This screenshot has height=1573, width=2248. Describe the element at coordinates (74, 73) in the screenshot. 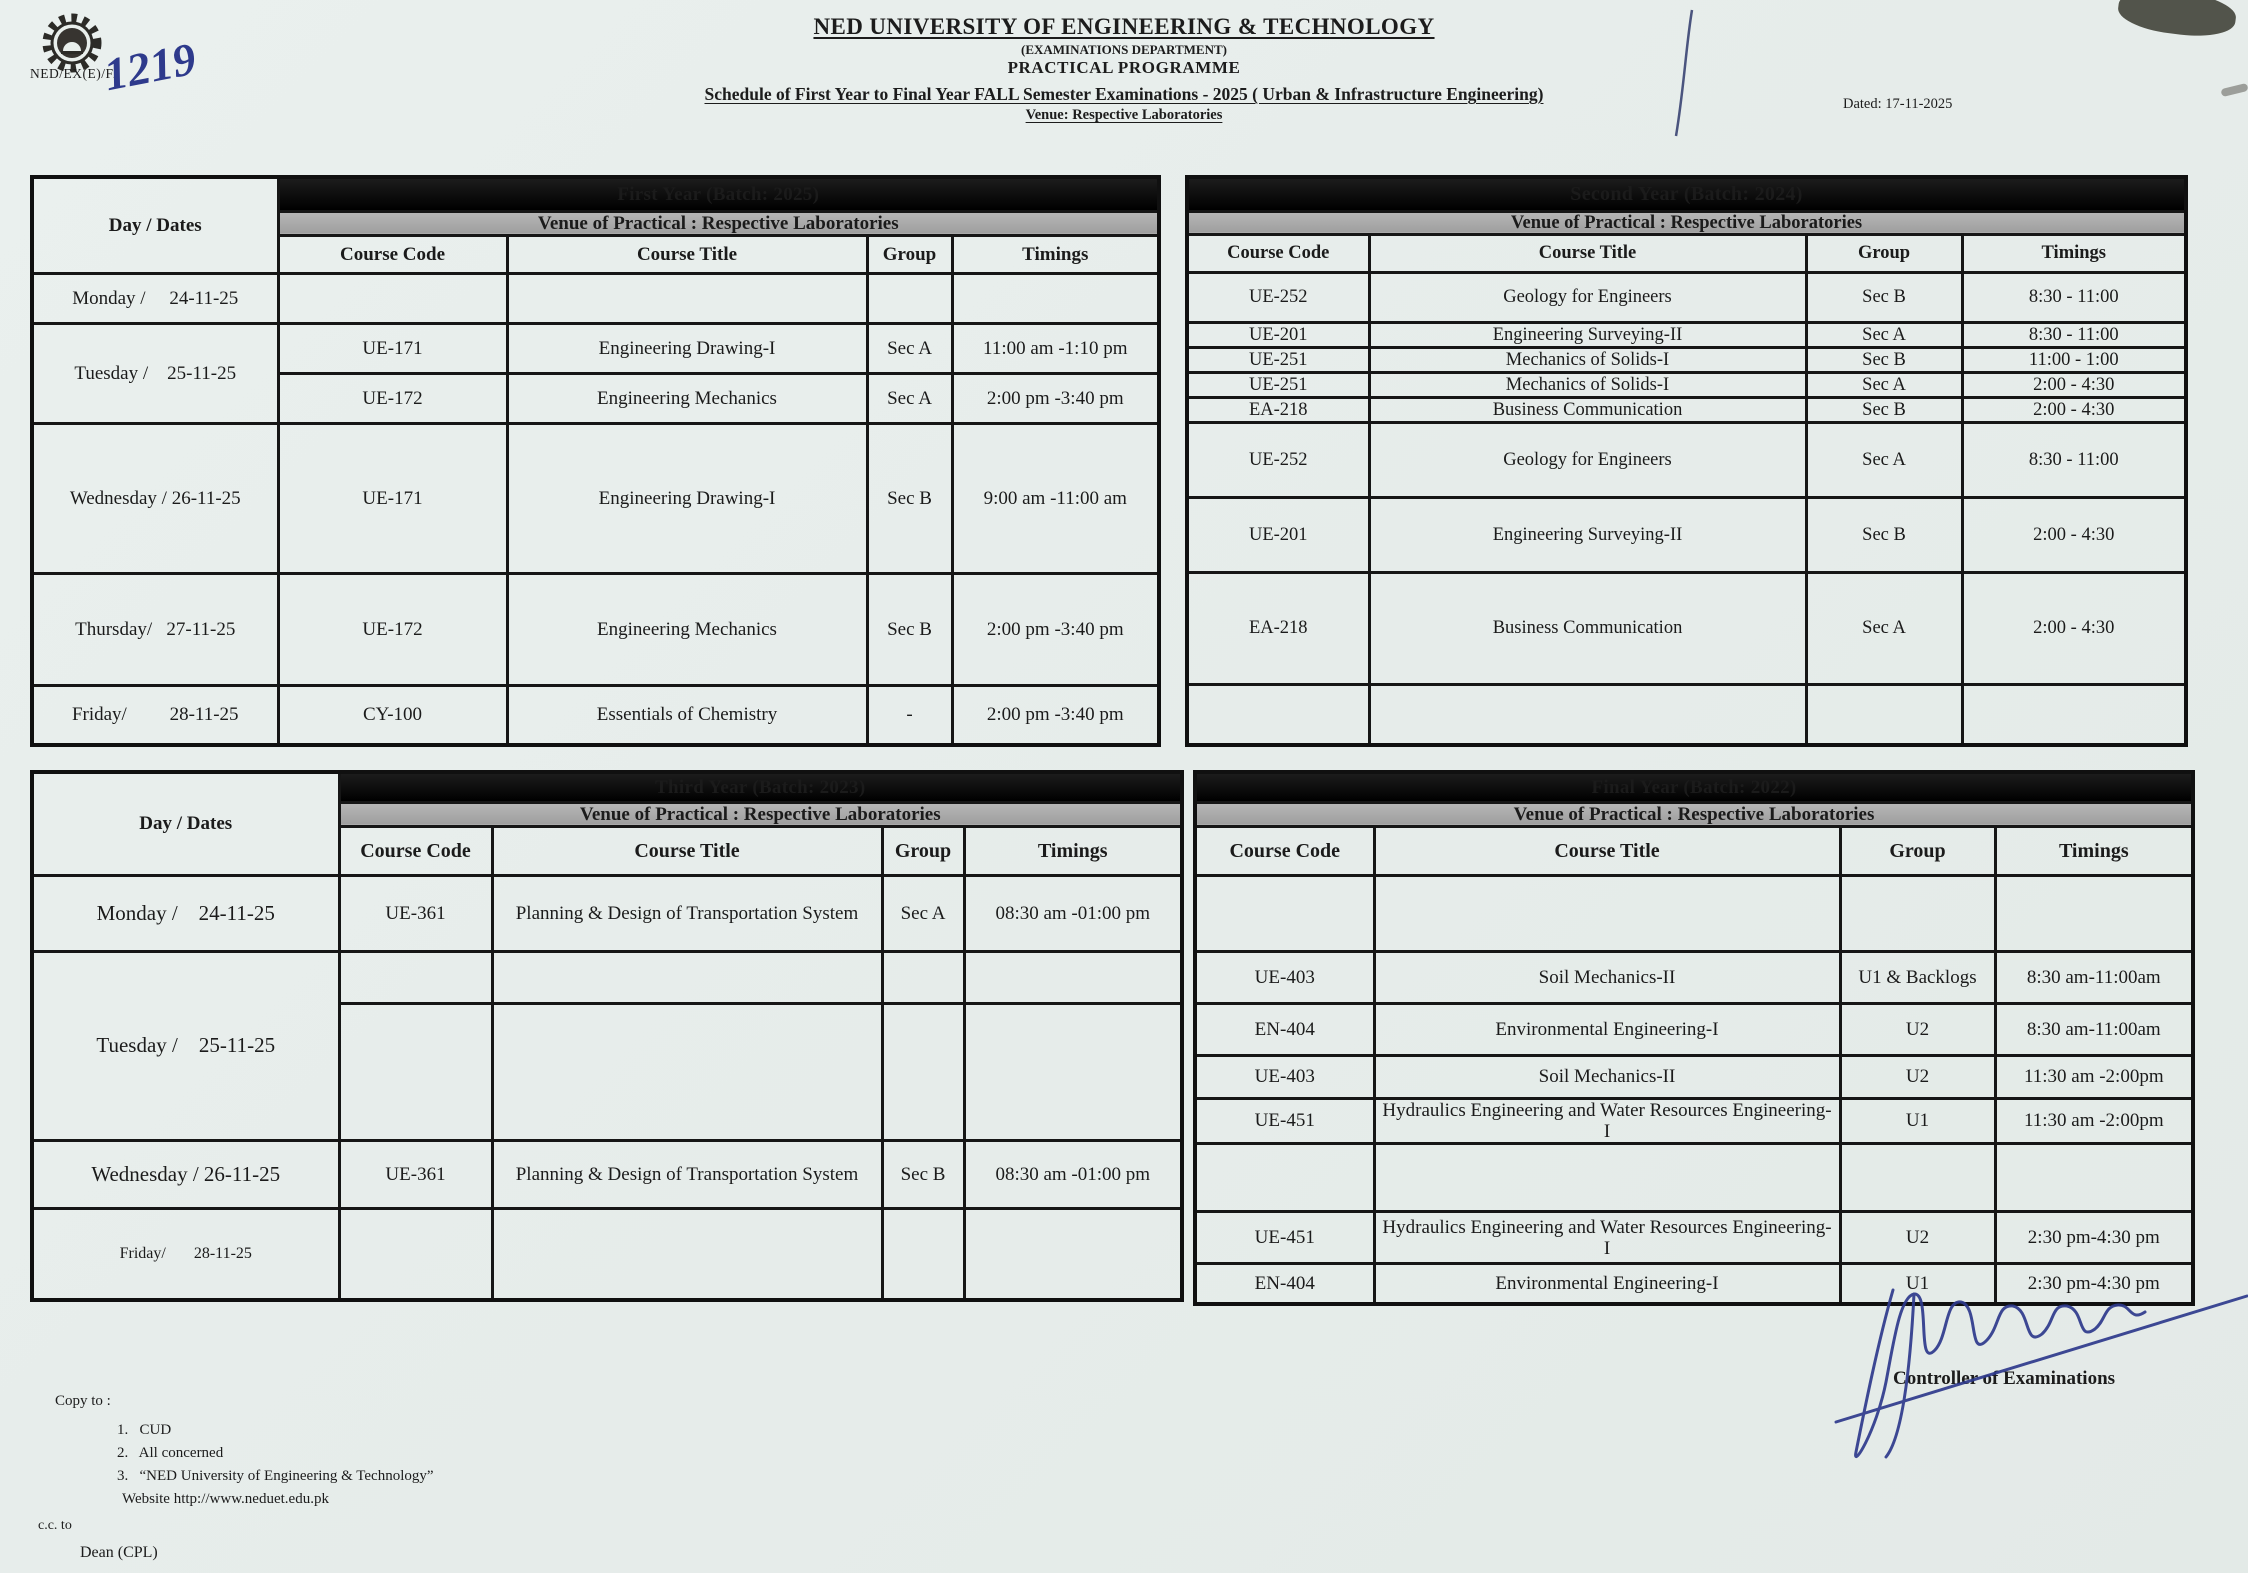

I see `reference-prefix: NED/EX(E)/F/` at that location.